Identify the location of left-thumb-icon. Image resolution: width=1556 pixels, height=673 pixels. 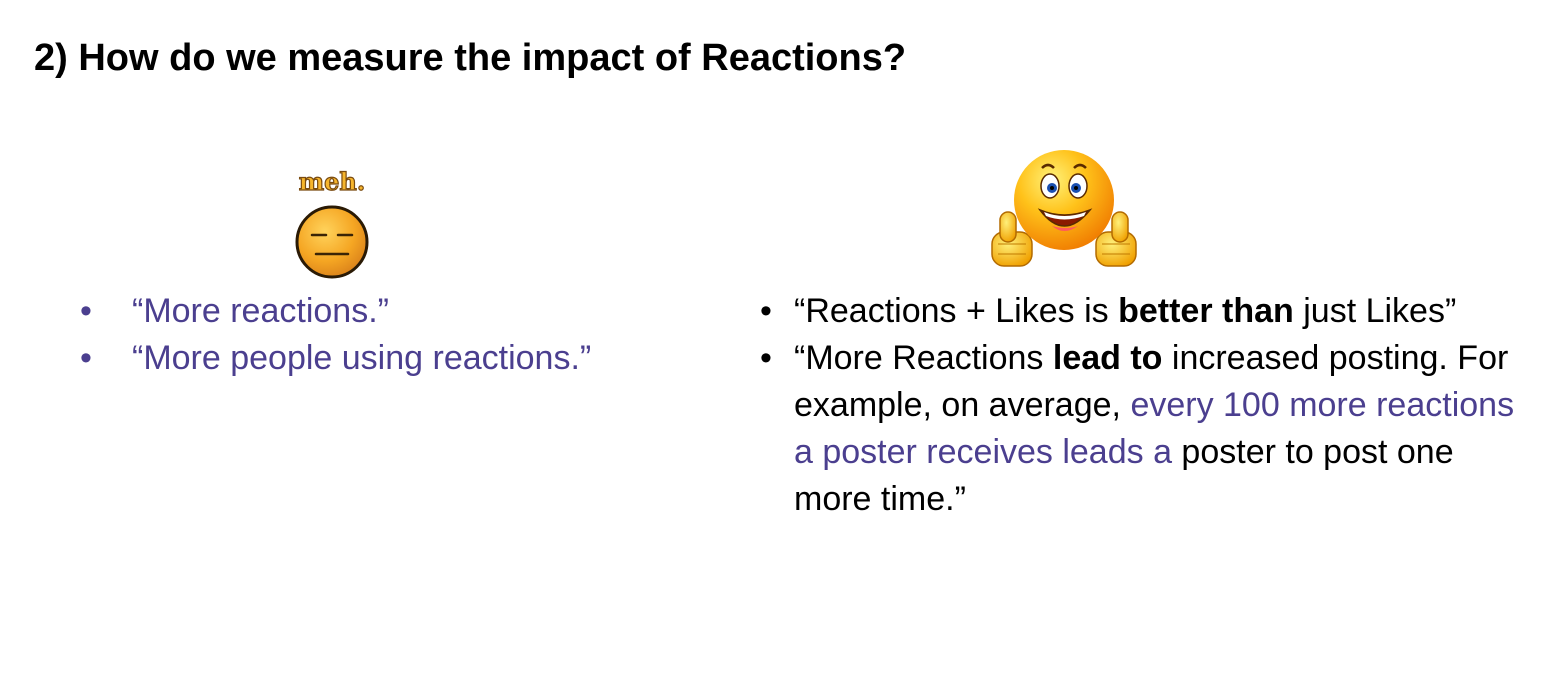
(1012, 239).